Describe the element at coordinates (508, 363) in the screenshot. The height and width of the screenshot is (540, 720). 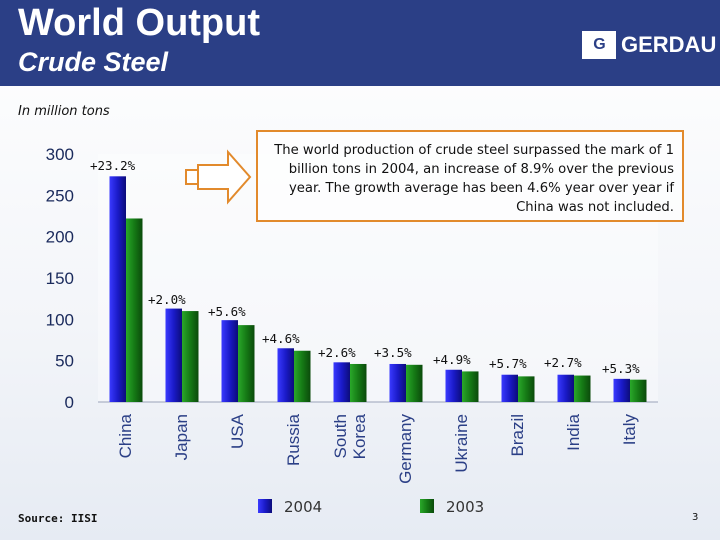
I see `growth-label: +5.7%` at that location.